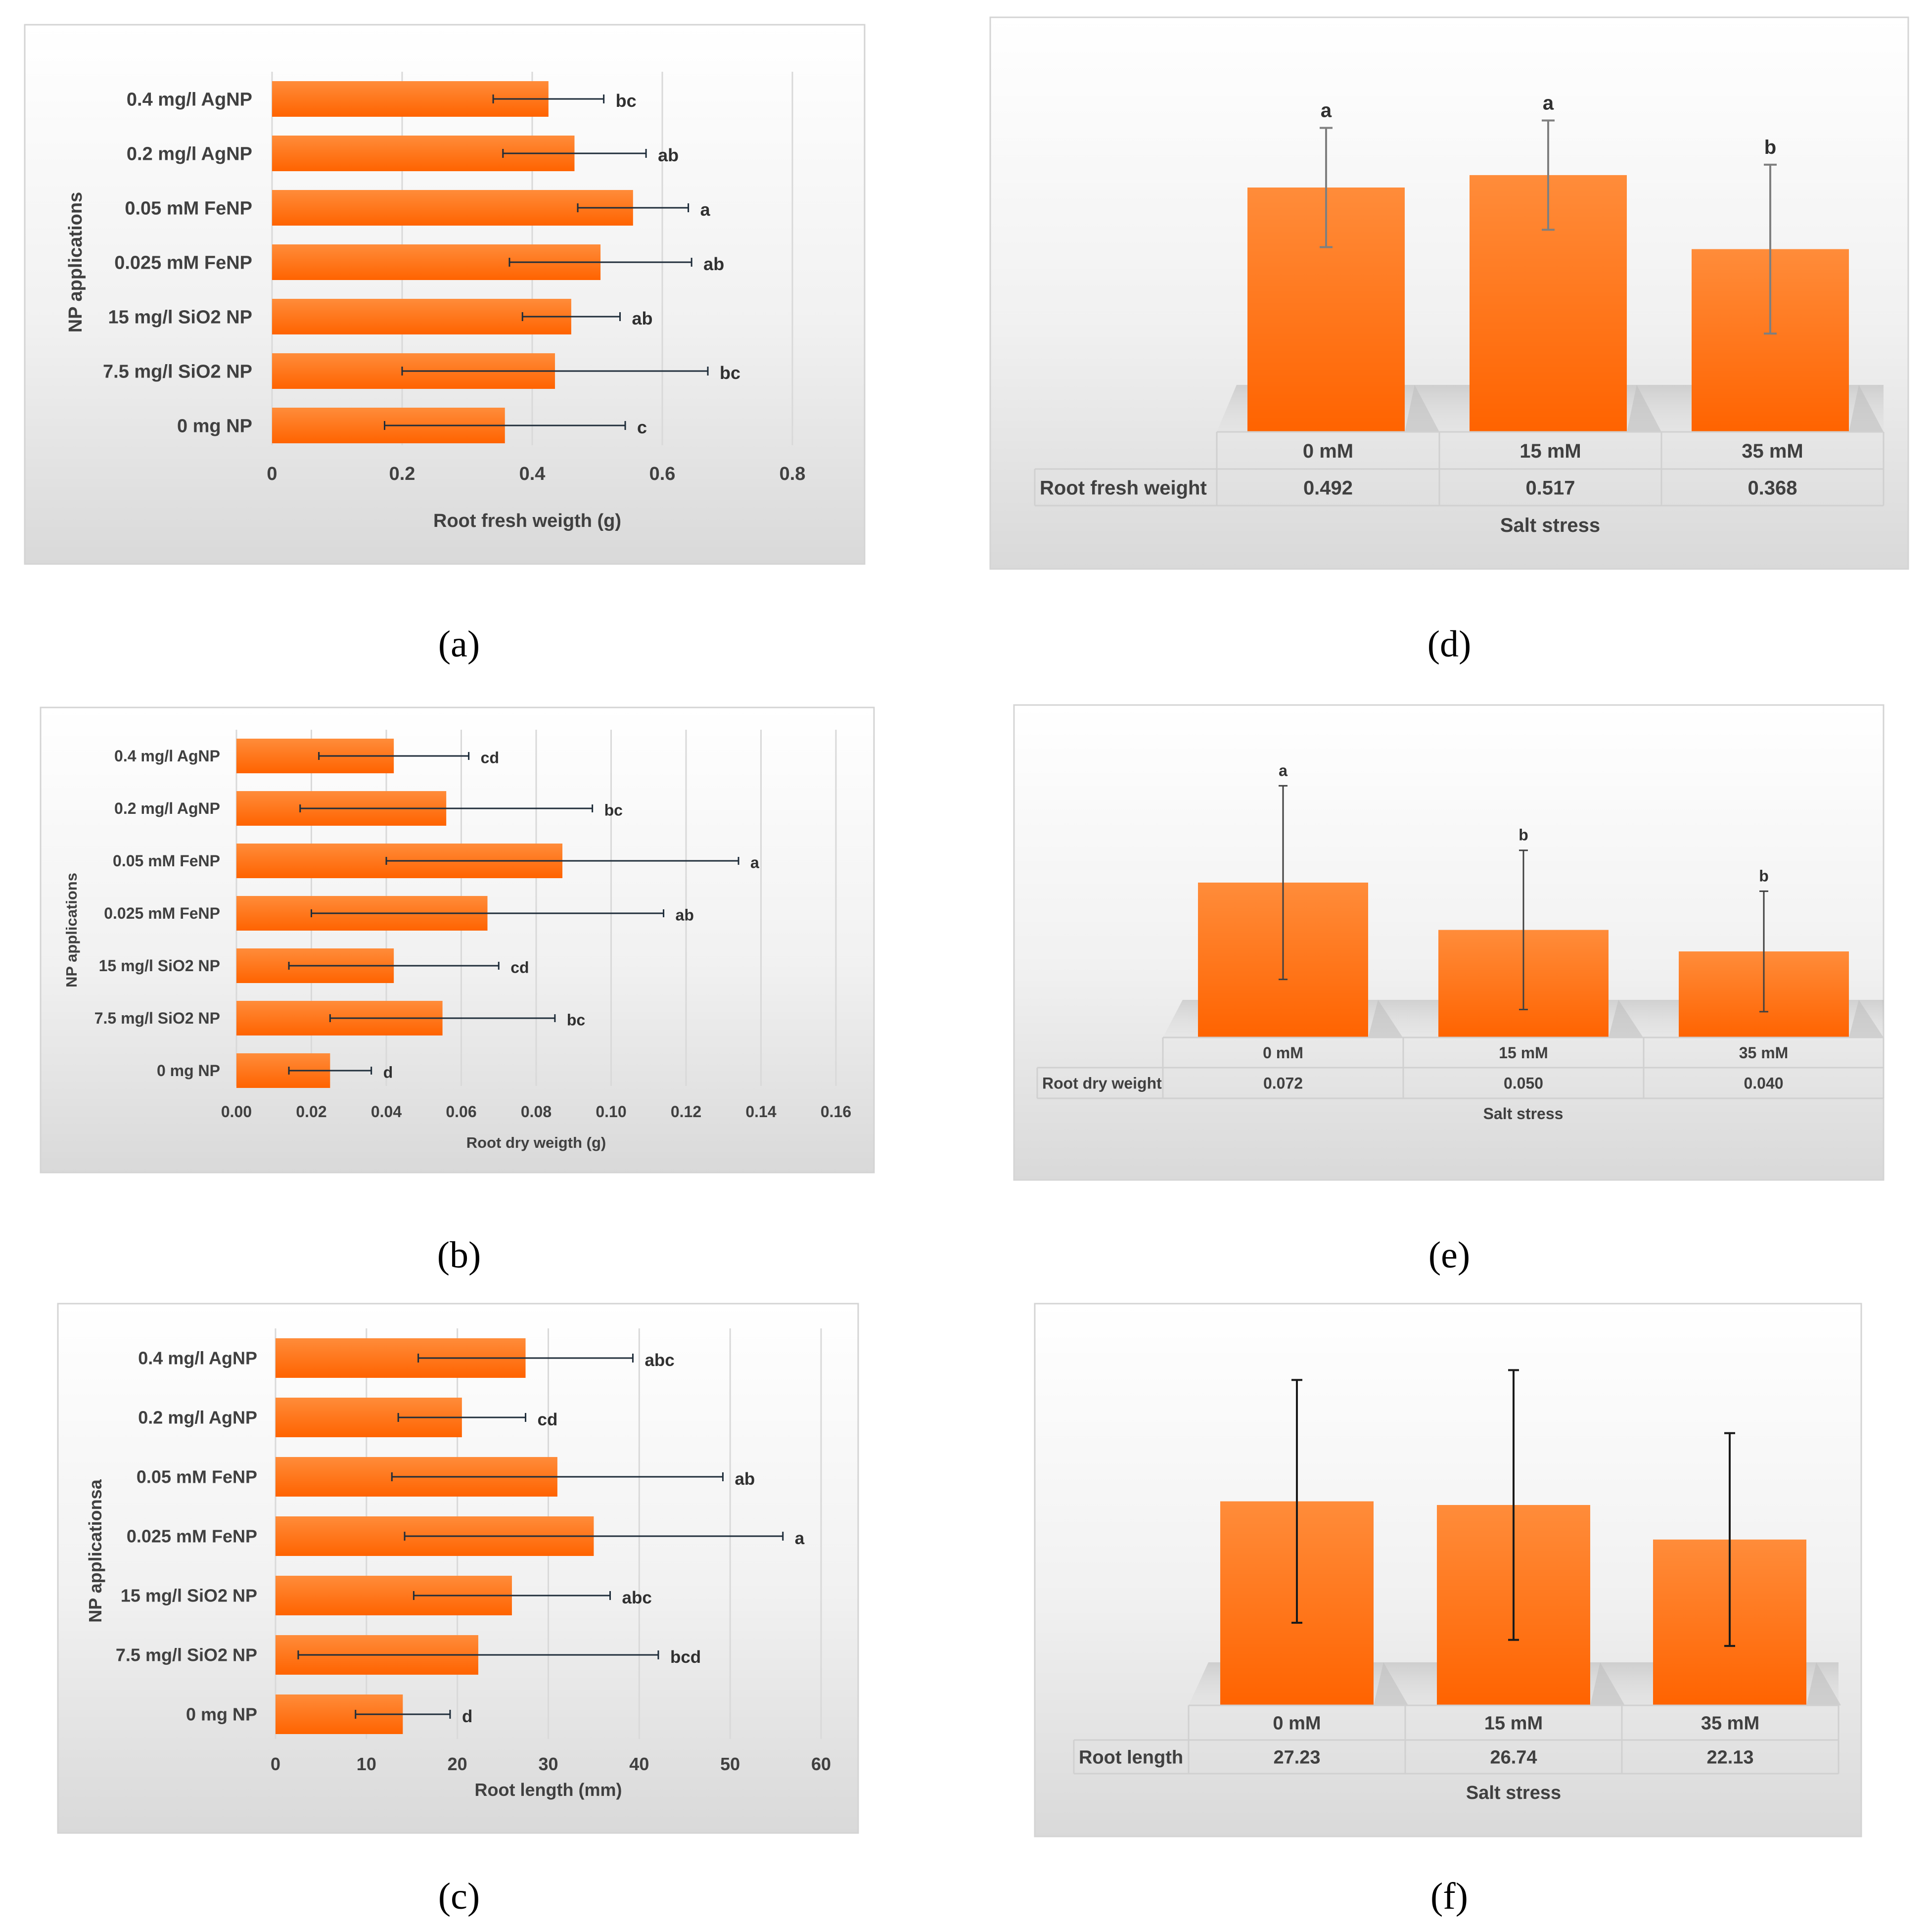 This screenshot has height=1928, width=1932. What do you see at coordinates (685, 1657) in the screenshot?
I see `significance-letter: bcd` at bounding box center [685, 1657].